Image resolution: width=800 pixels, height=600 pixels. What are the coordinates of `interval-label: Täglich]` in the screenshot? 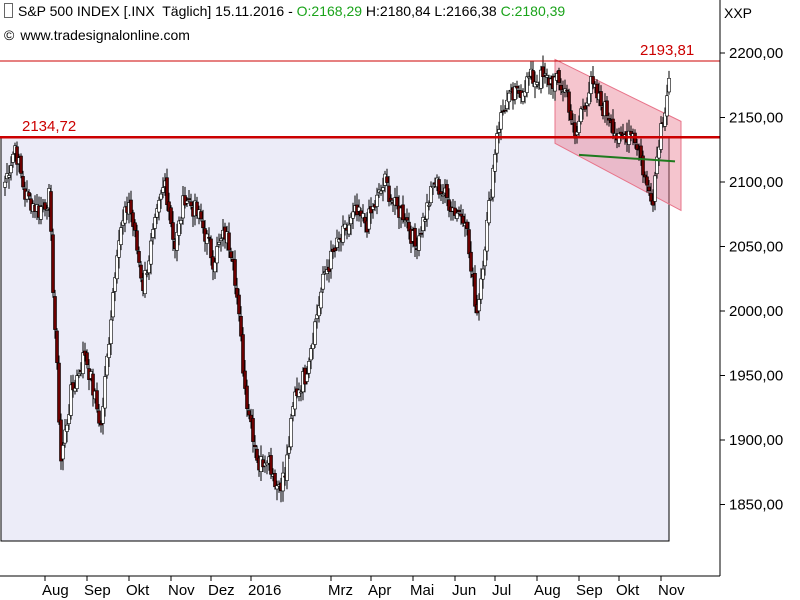 It's located at (187, 11).